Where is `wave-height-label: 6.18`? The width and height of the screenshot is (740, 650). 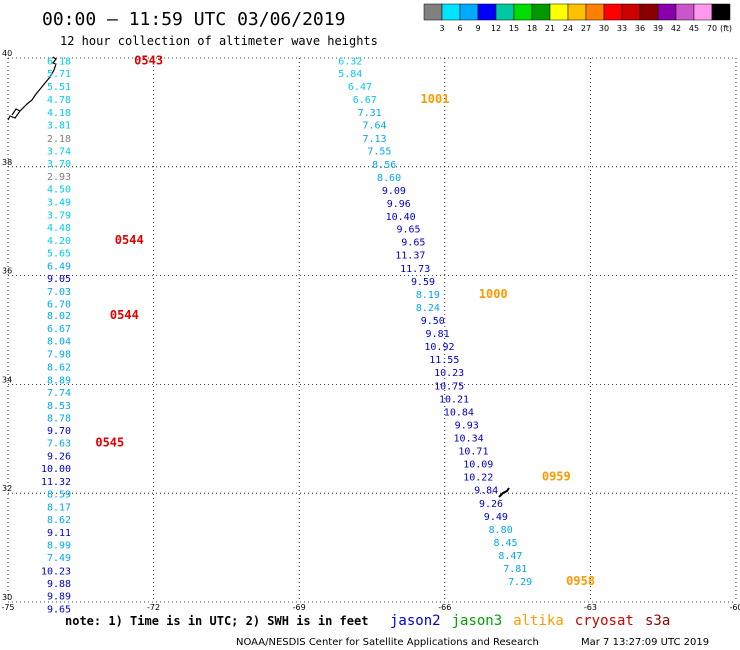
wave-height-label: 6.18 is located at coordinates (59, 62).